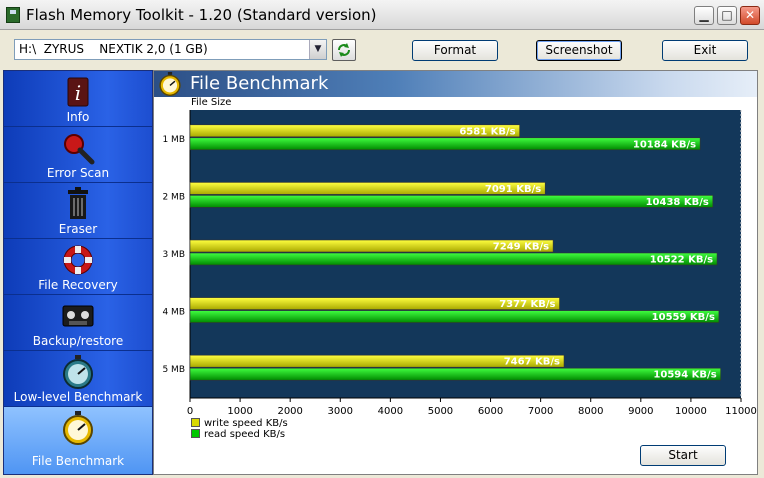 The image size is (764, 478). I want to click on sidebar-item-low-level-benchmark: Low-level Benchmark, so click(78, 379).